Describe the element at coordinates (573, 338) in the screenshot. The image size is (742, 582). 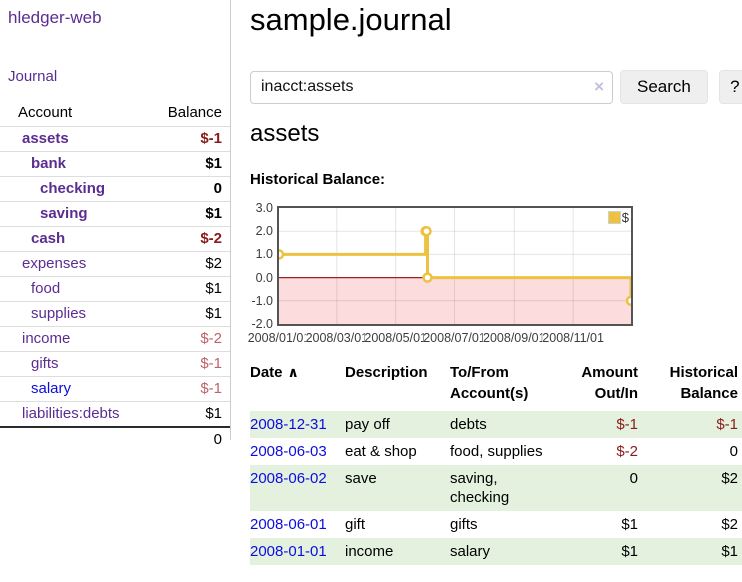
I see `x-axis-tick-label: 2008/11/01` at that location.